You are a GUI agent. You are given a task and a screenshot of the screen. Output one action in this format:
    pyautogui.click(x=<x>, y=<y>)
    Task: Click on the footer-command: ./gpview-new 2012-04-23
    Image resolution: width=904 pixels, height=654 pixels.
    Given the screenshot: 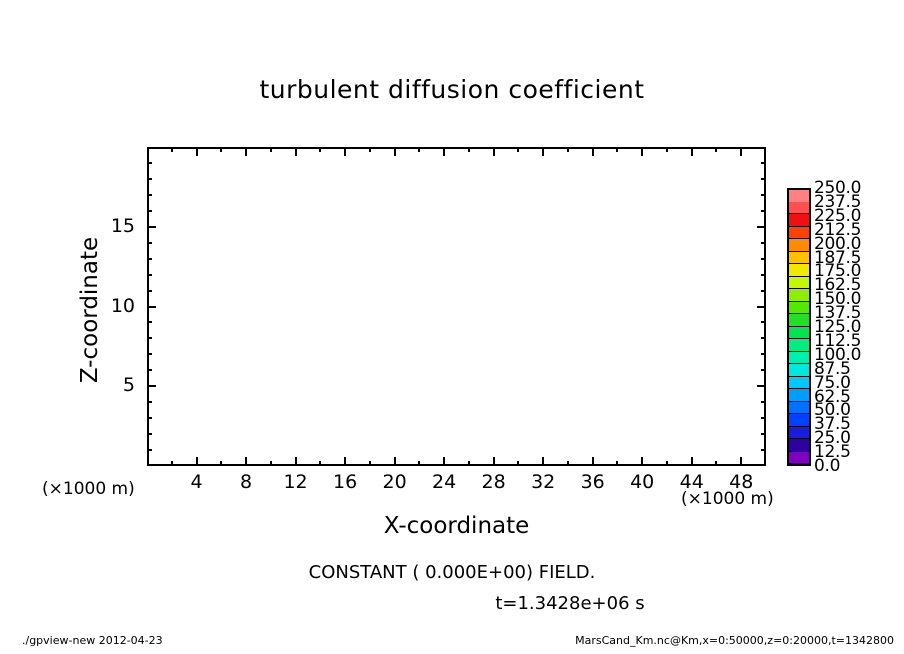 What is the action you would take?
    pyautogui.click(x=92, y=640)
    